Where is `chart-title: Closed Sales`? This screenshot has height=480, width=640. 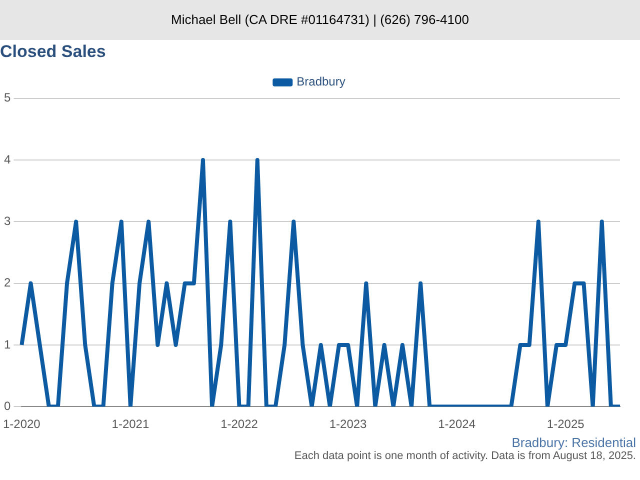
chart-title: Closed Sales is located at coordinates (53, 51).